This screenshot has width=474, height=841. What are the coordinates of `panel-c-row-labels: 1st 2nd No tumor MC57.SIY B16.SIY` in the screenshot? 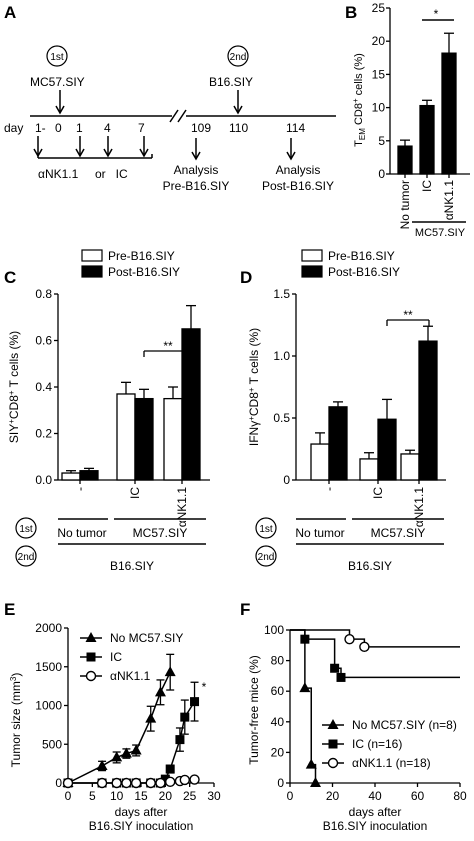 It's located at (110, 545).